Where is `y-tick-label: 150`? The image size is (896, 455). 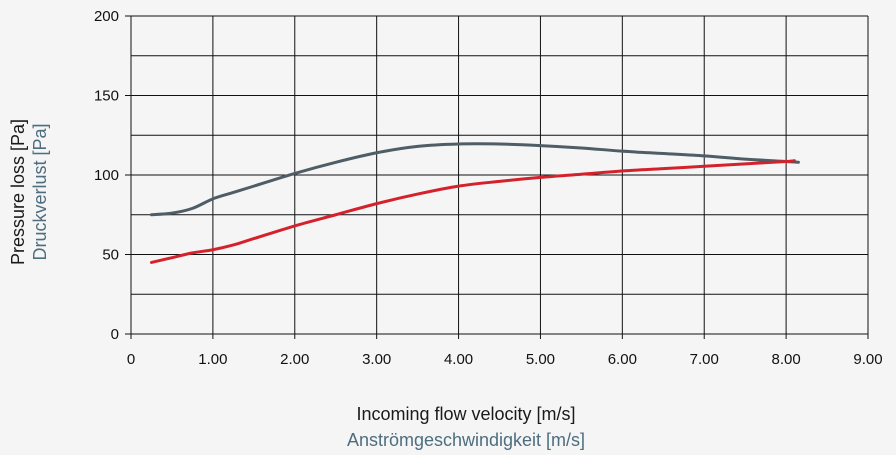 y-tick-label: 150 is located at coordinates (106, 96).